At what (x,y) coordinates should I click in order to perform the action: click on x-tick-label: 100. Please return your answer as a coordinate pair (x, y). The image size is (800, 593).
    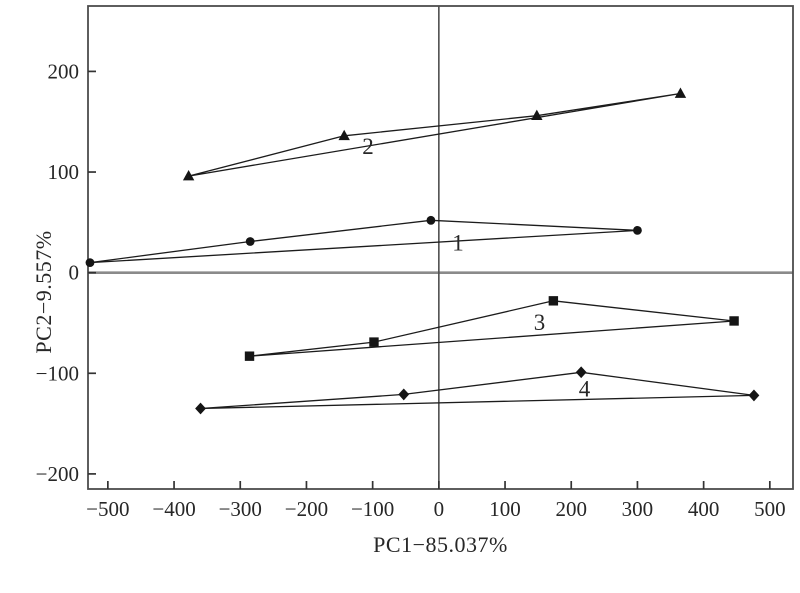
    Looking at the image, I should click on (505, 509).